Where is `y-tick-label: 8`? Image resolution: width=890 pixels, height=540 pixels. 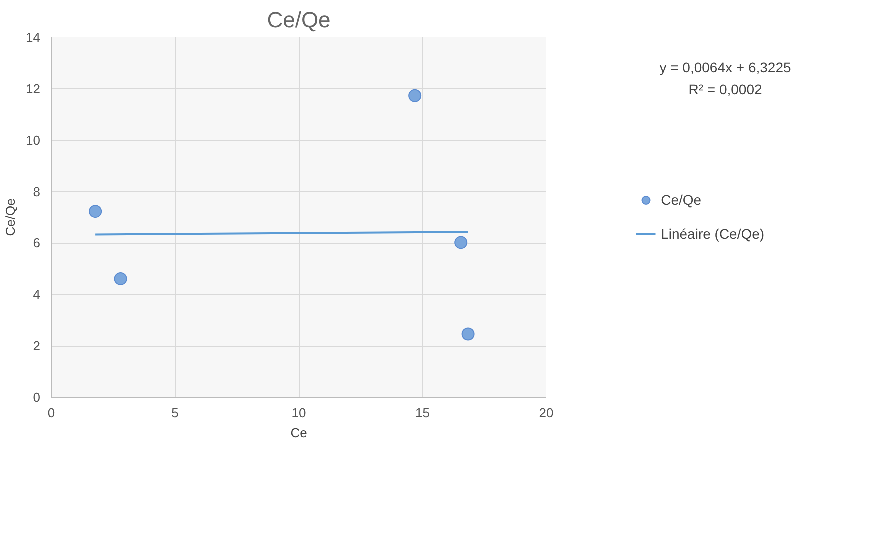 y-tick-label: 8 is located at coordinates (37, 192).